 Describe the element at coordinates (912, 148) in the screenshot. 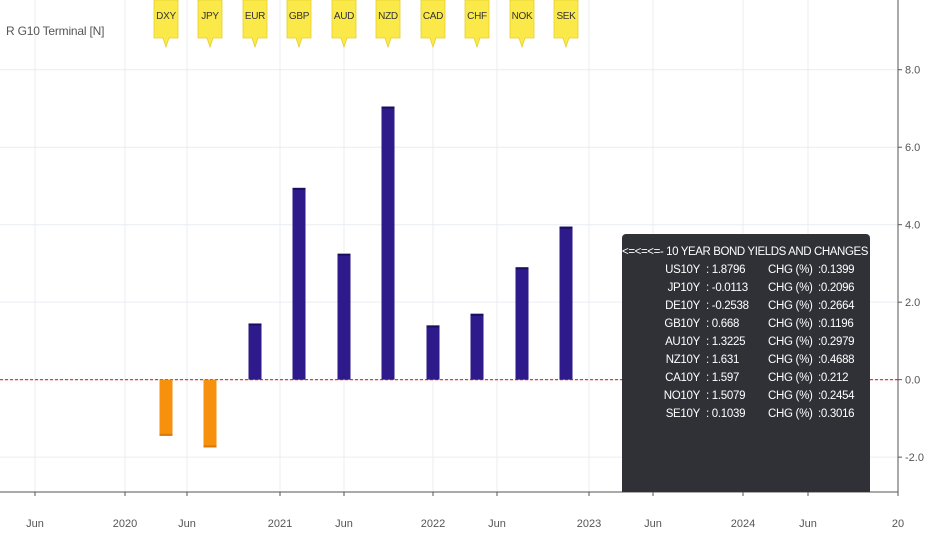

I see `y-tick-label: 6.0` at that location.